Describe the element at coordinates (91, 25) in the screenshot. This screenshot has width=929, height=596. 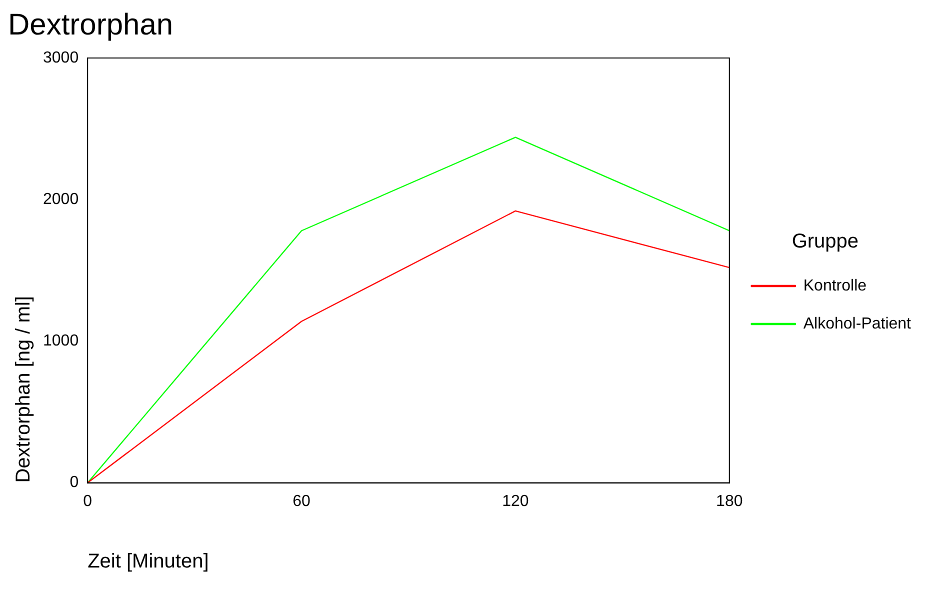
I see `chart-title: Dextrorphan` at that location.